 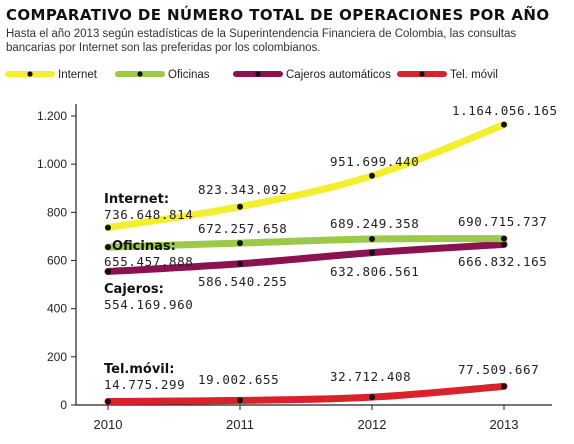 I want to click on data-label: 655.457.888, so click(x=148, y=261).